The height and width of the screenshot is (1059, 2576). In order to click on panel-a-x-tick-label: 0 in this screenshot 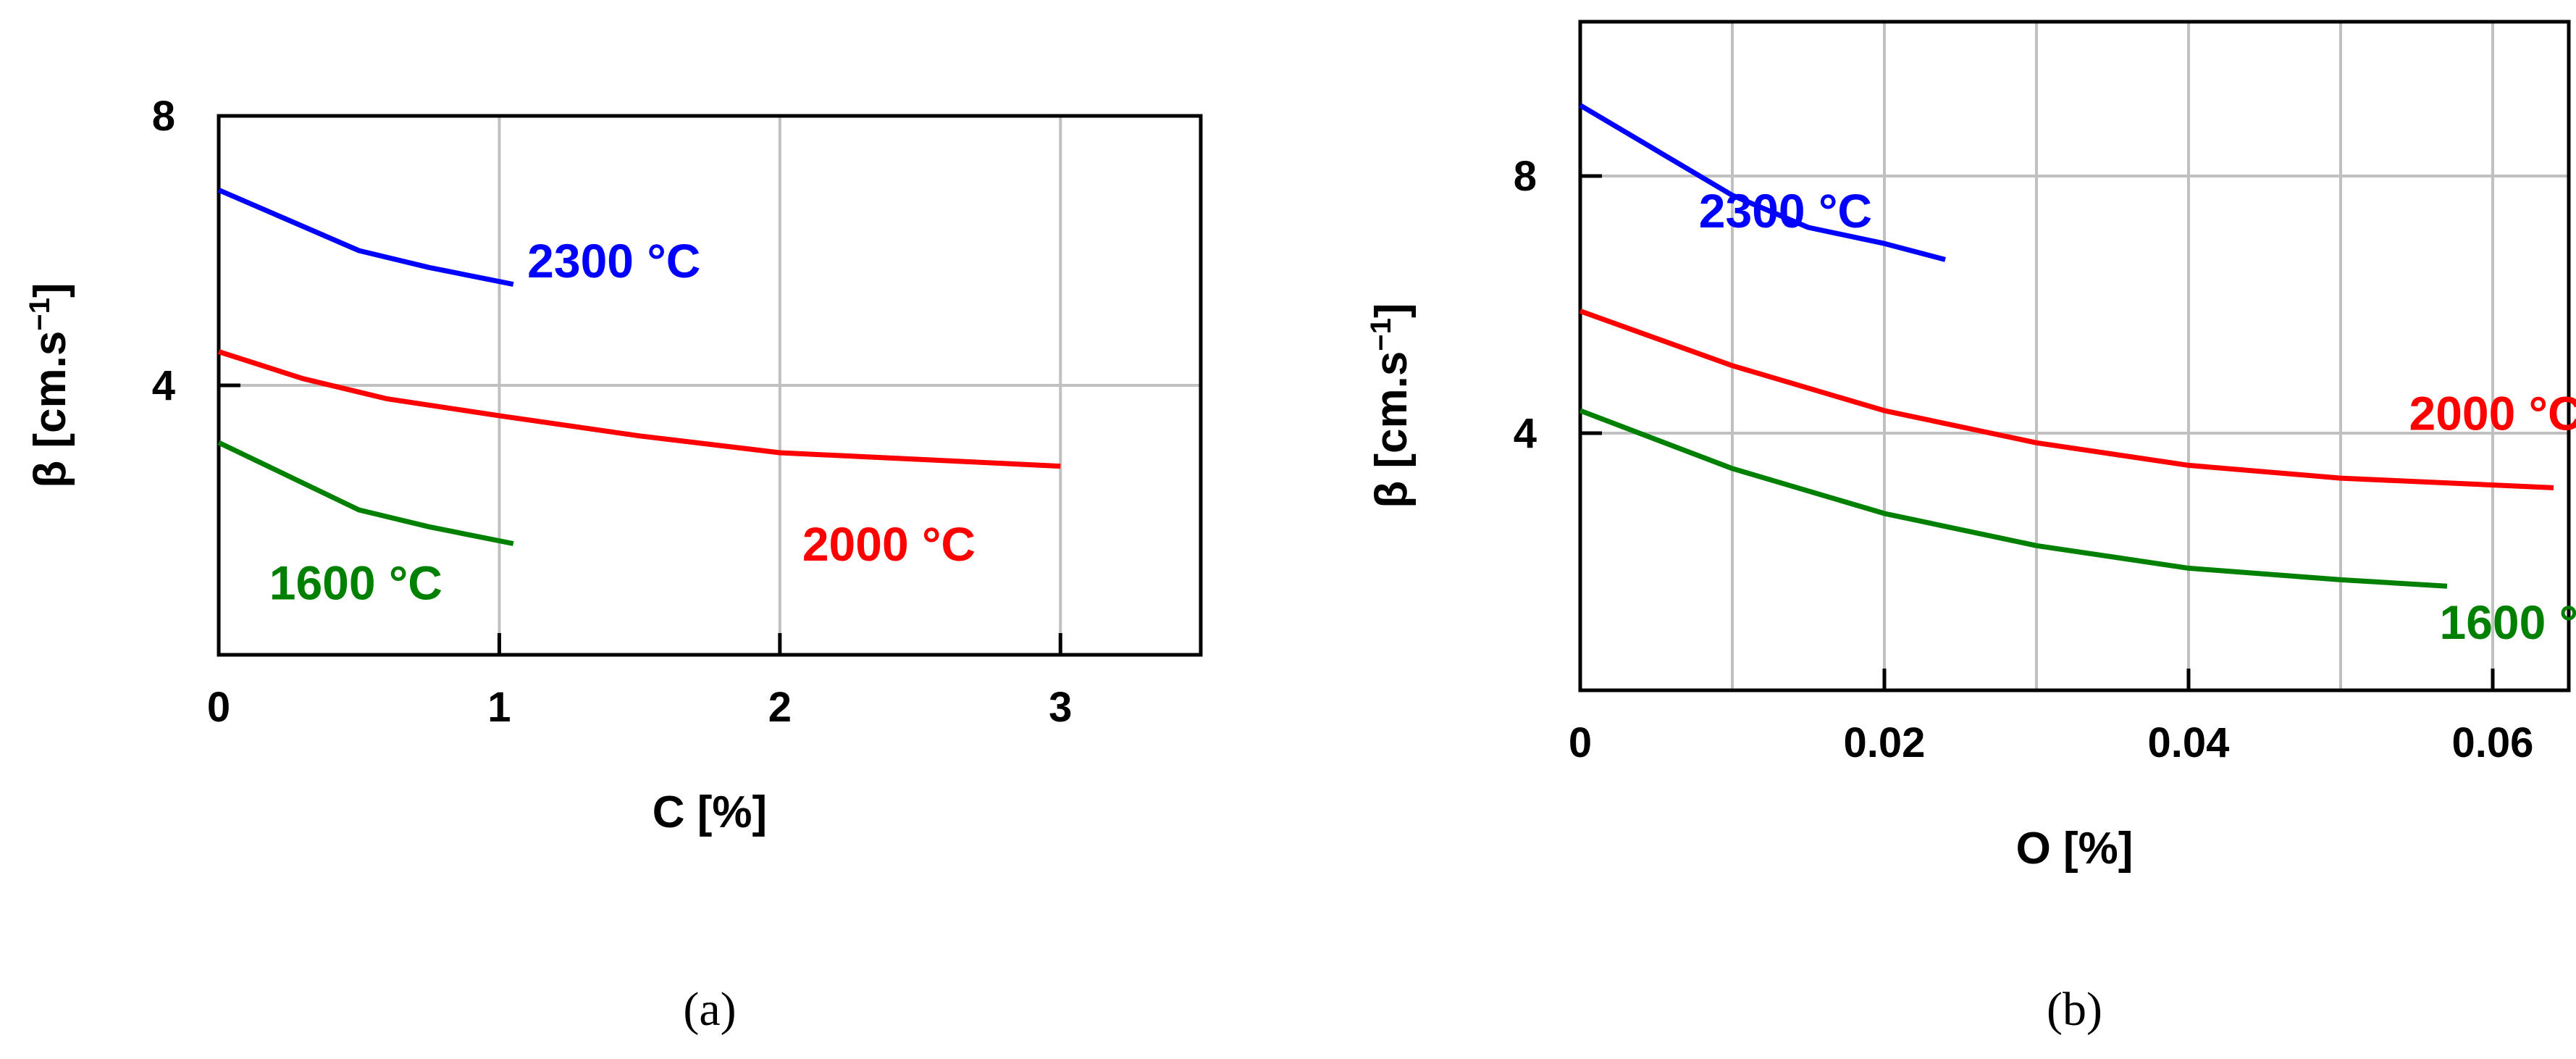, I will do `click(218, 708)`.